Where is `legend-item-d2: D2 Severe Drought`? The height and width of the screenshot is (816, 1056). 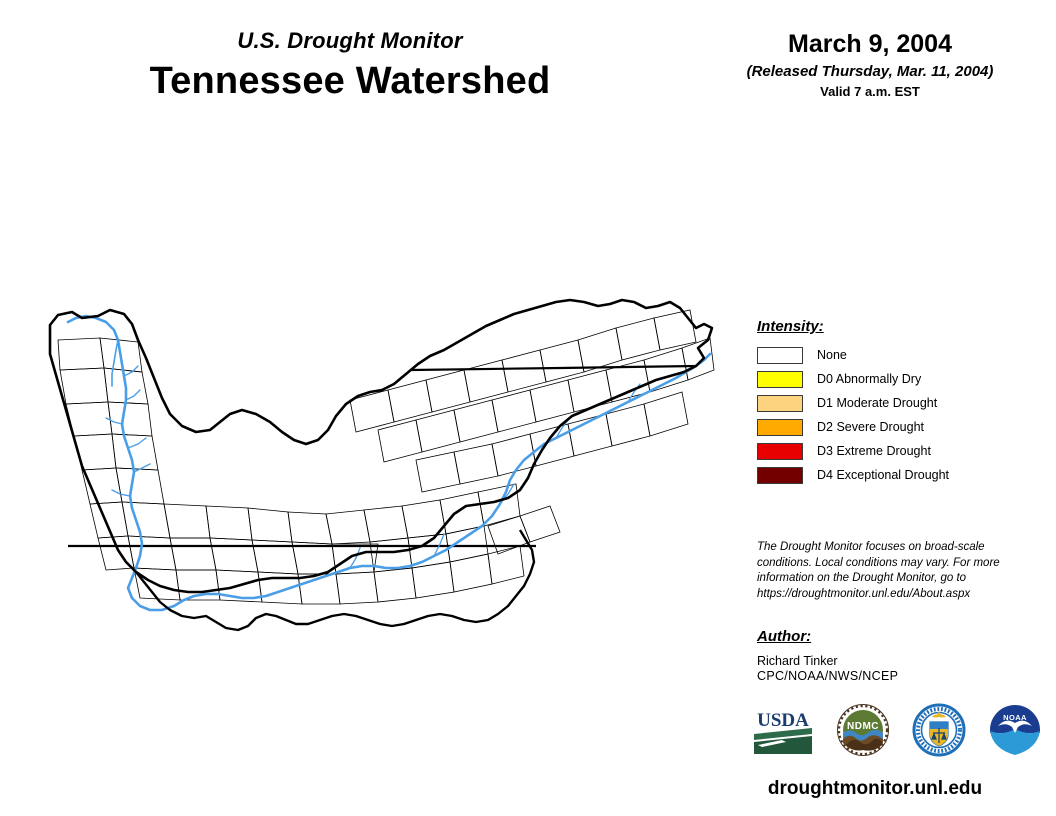 legend-item-d2: D2 Severe Drought is located at coordinates (902, 427).